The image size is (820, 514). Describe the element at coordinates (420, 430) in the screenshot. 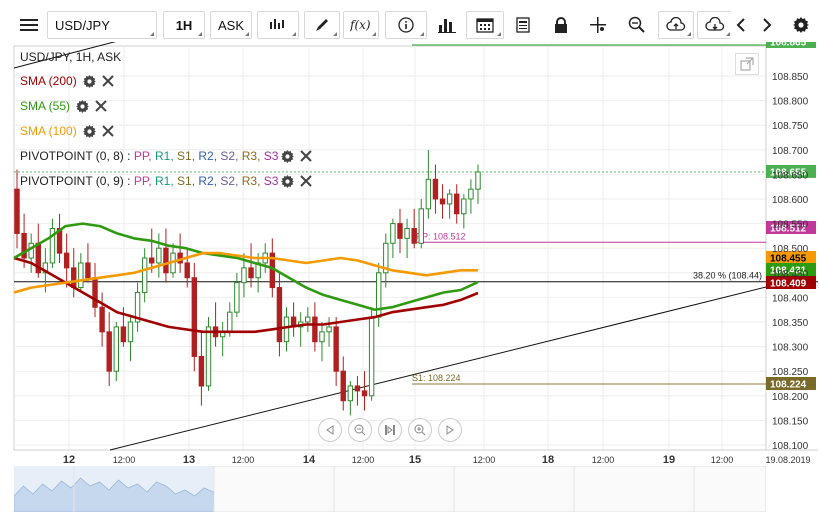

I see `zoom-in-button` at that location.